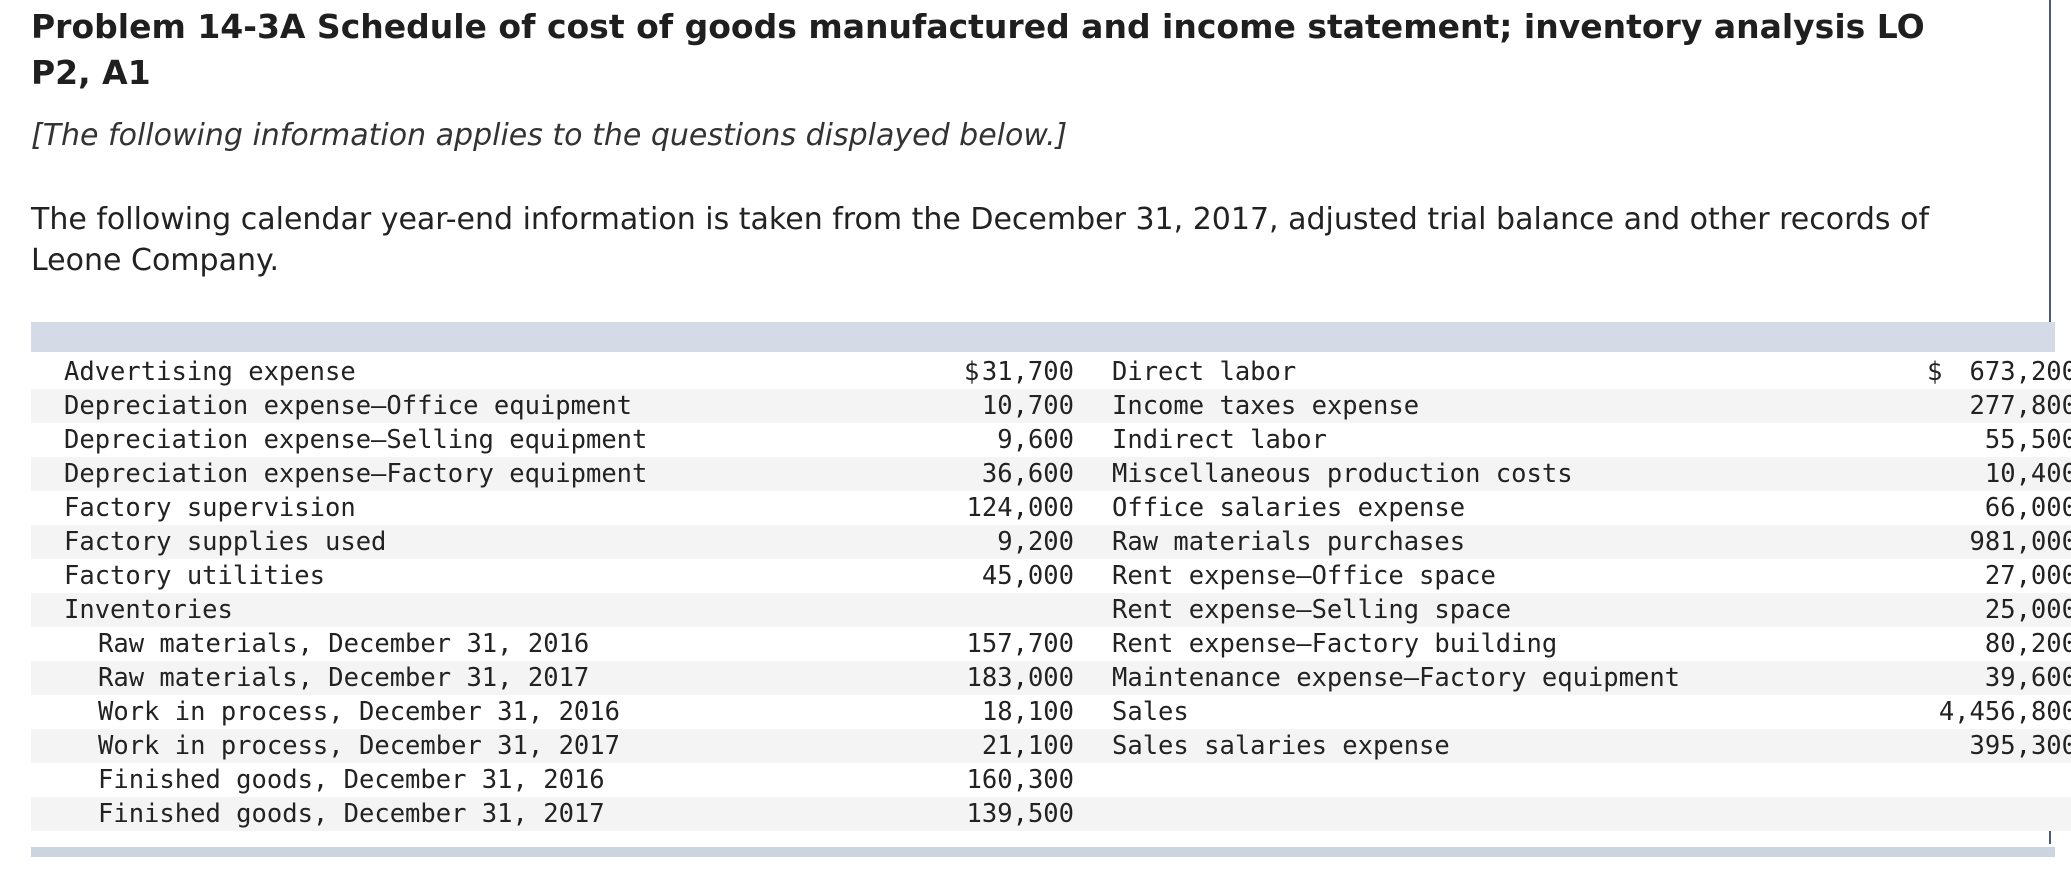 The width and height of the screenshot is (2071, 895). Describe the element at coordinates (1999, 542) in the screenshot. I see `account-amount: 981,000` at that location.